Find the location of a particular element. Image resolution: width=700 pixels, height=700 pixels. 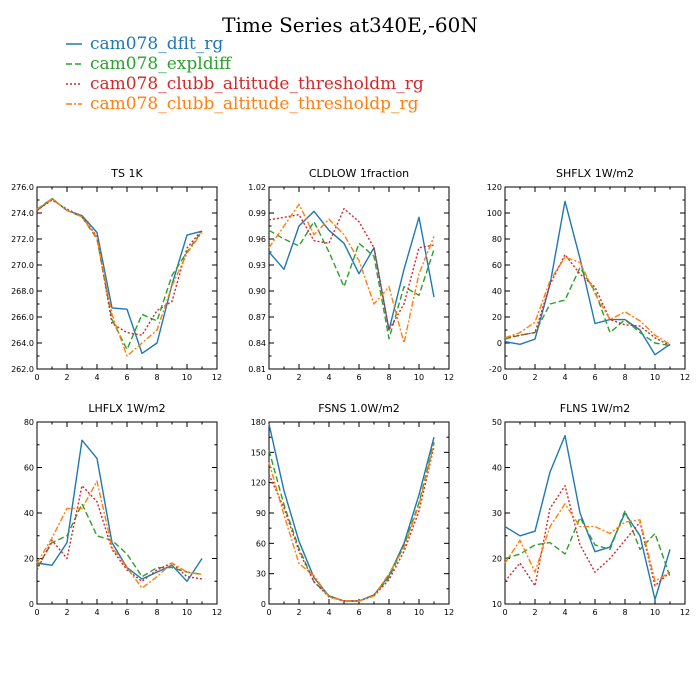

legend-label: cam078_clubb_altitude_thresholdm_rg is located at coordinates (257, 84).